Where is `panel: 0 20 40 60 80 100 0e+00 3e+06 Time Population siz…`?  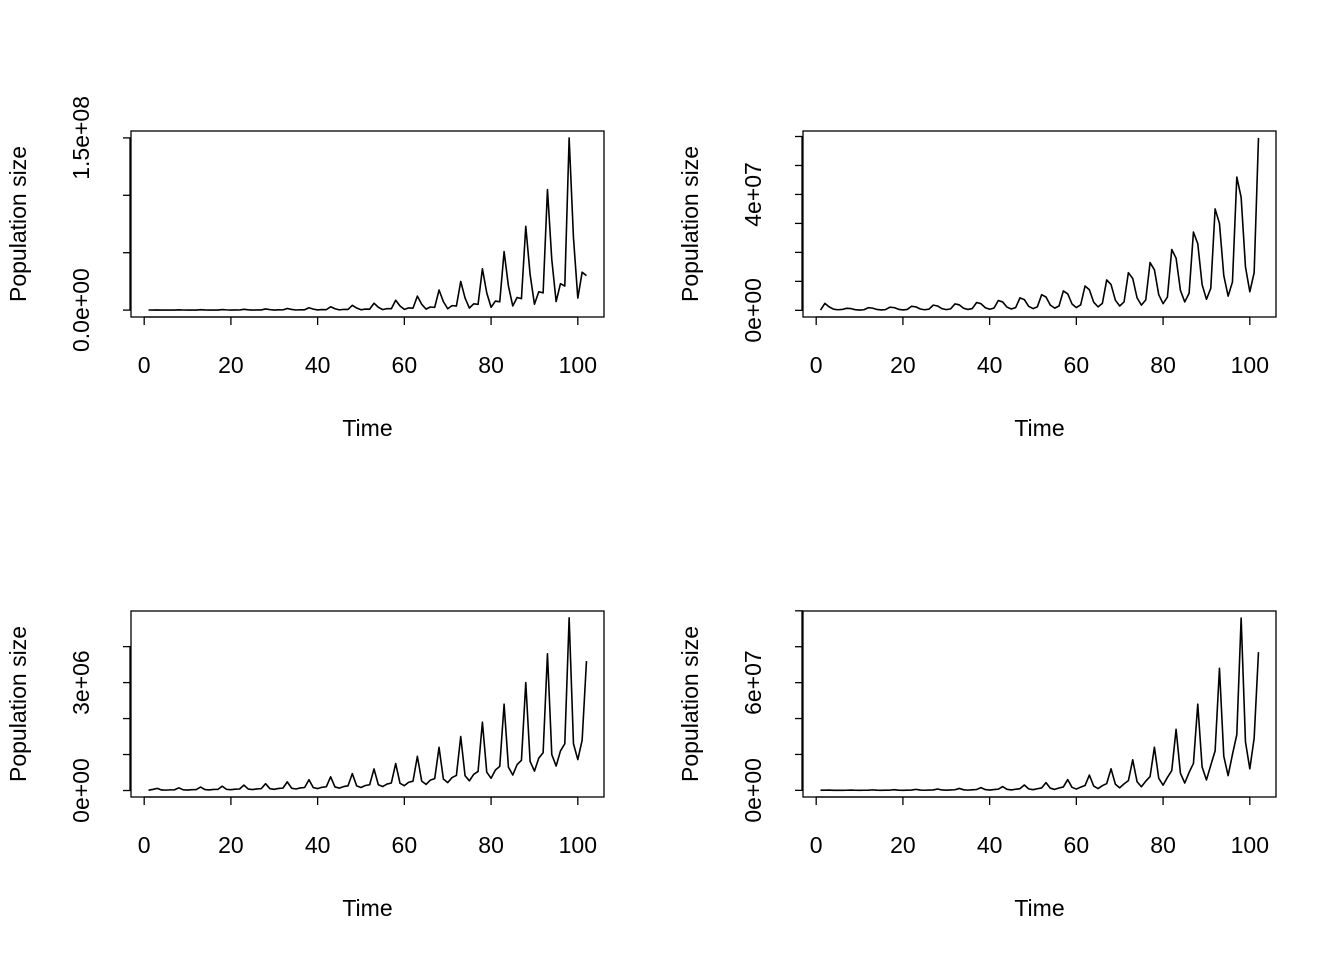
panel: 0 20 40 60 80 100 0e+00 3e+06 Time Population siz… is located at coordinates (305, 765).